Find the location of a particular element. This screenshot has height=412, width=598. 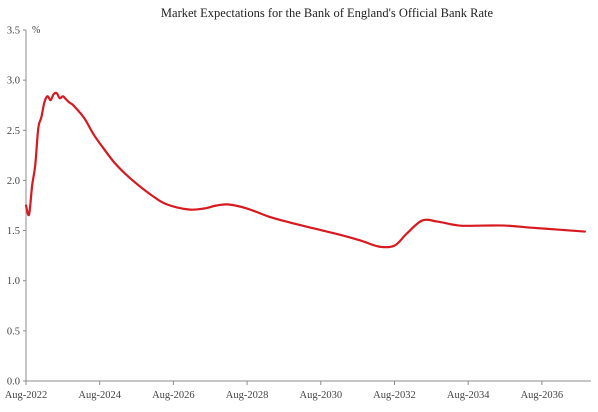

y-tick-label: 0.5 is located at coordinates (13, 331).